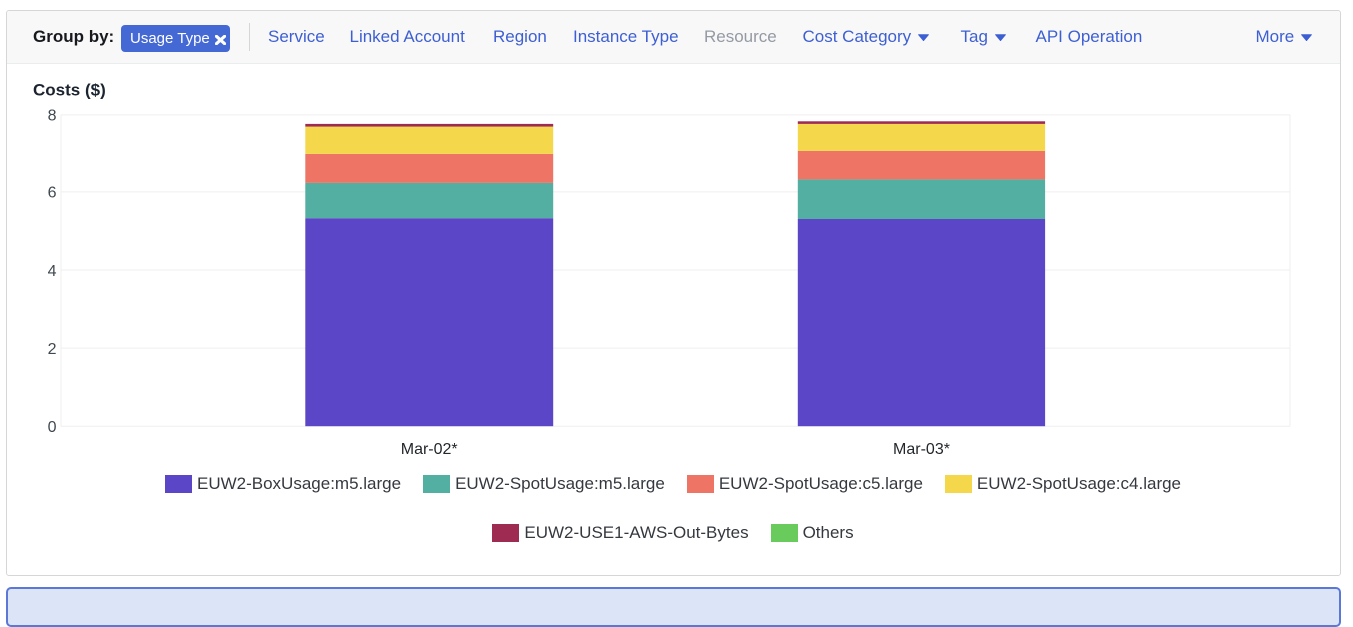 This screenshot has height=627, width=1353. Describe the element at coordinates (69, 90) in the screenshot. I see `svg-text: Costs ($)` at that location.